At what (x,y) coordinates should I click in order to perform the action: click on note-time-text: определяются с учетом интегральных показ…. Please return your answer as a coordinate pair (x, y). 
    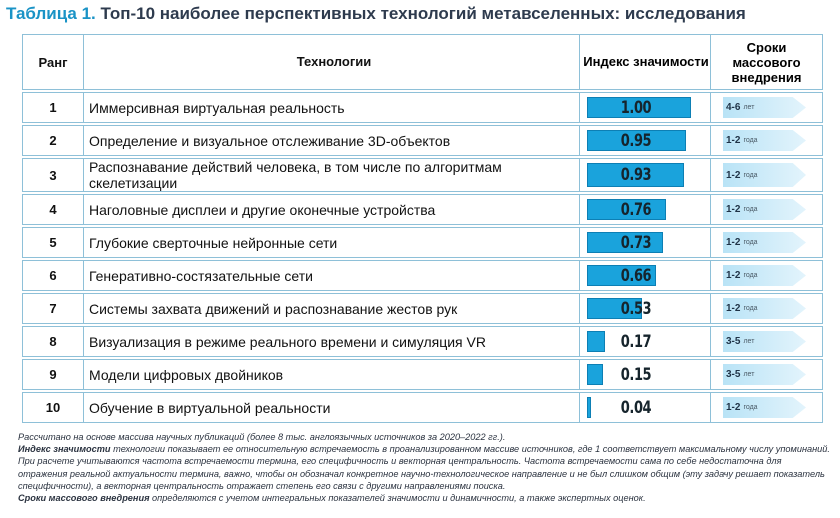
    Looking at the image, I should click on (397, 498).